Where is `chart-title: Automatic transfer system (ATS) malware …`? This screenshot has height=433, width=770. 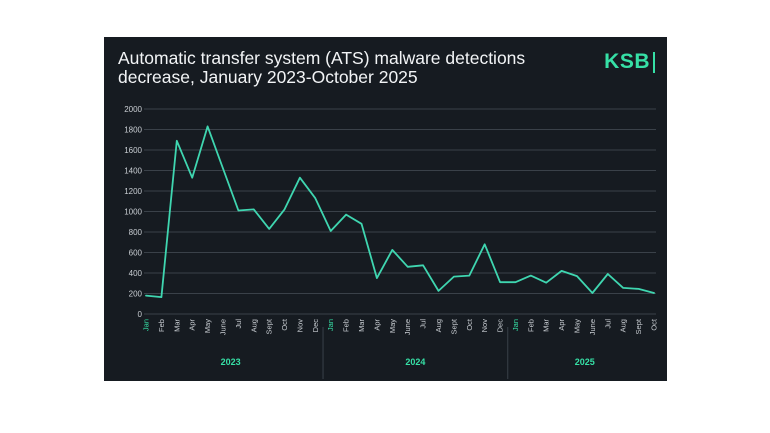 chart-title: Automatic transfer system (ATS) malware … is located at coordinates (322, 67).